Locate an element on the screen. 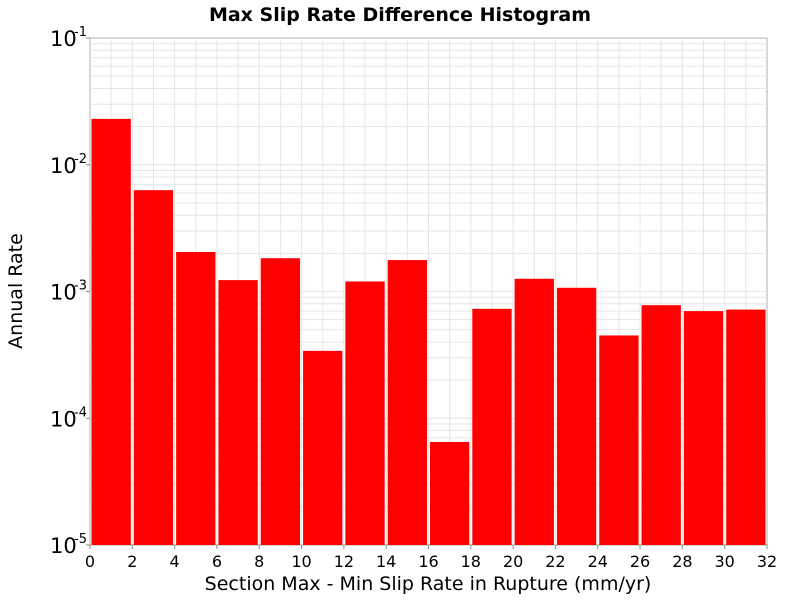  y-axis-ticks: 10-110-210-310-410-5 is located at coordinates (70, 291).